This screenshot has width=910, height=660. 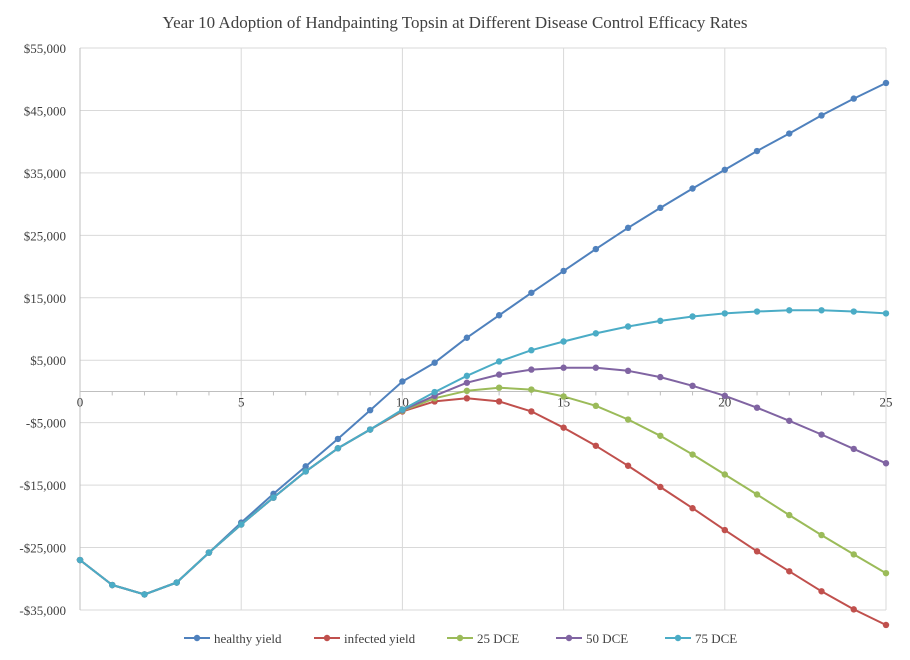 What do you see at coordinates (365, 638) in the screenshot?
I see `legend-entry: infected yield` at bounding box center [365, 638].